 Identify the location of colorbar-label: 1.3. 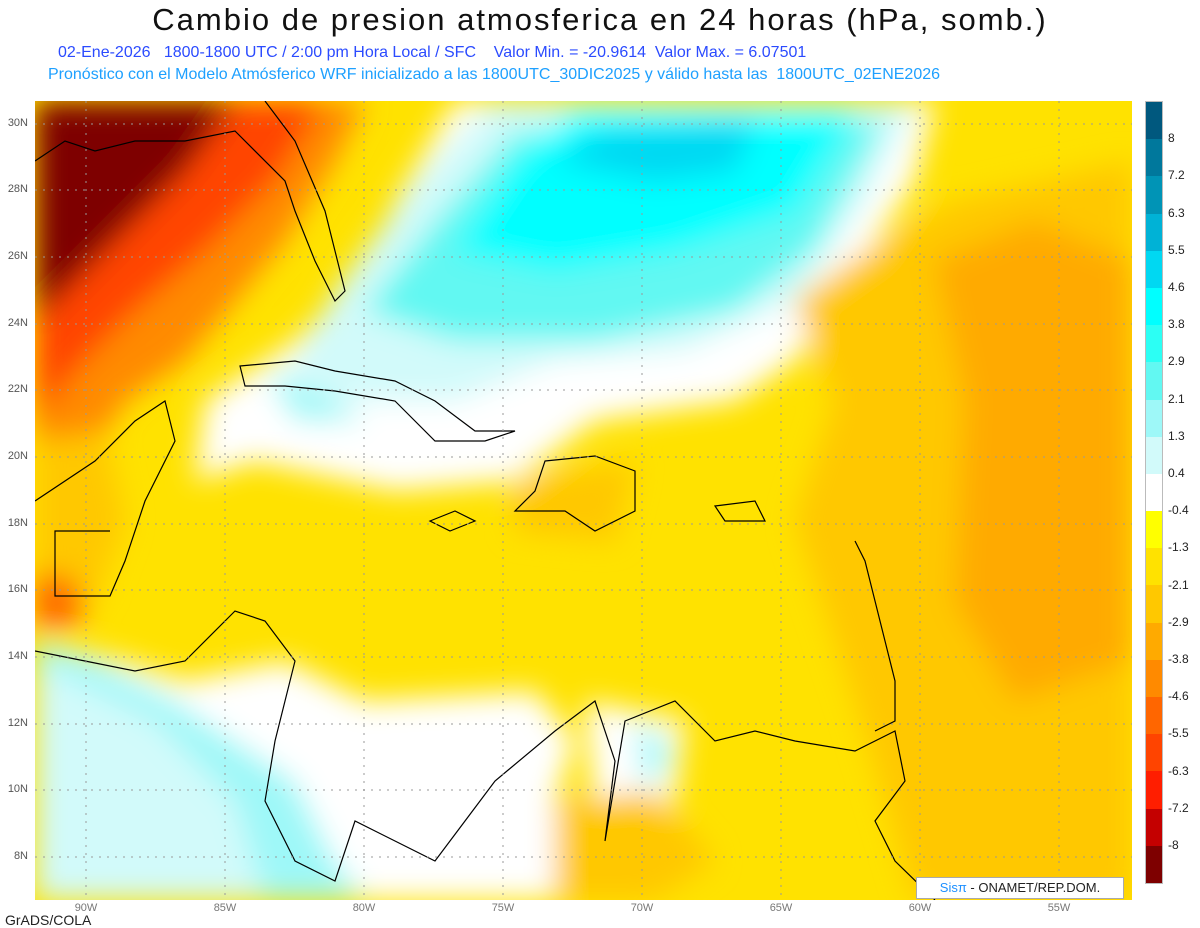
(1176, 435).